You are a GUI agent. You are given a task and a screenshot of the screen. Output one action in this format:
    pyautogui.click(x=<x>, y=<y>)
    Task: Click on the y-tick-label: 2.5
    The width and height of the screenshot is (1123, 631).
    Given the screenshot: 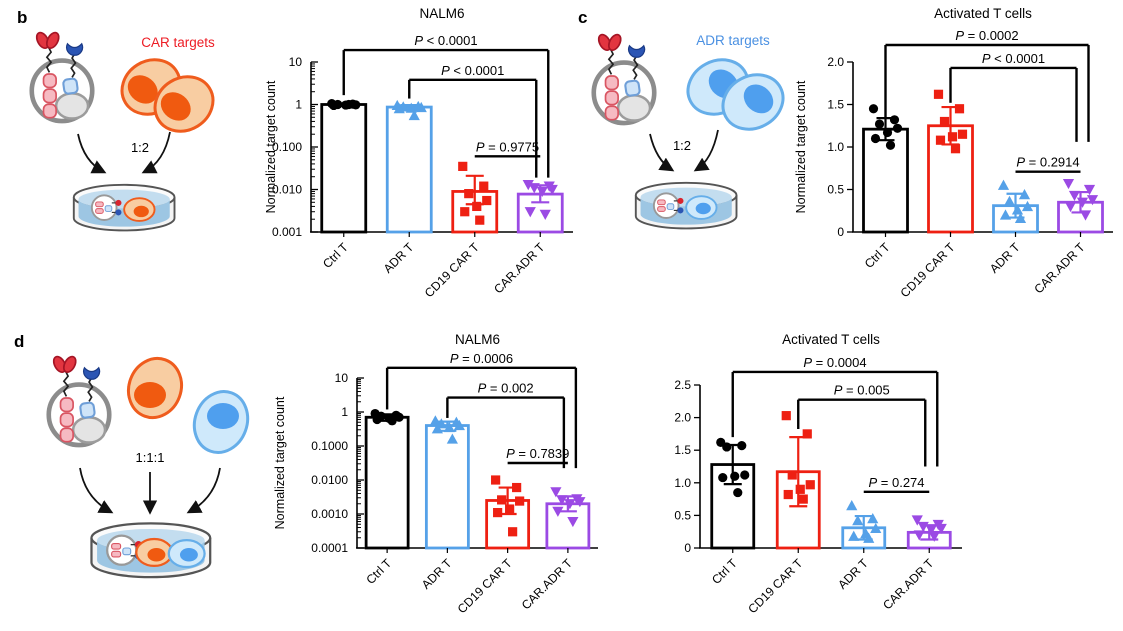 What is the action you would take?
    pyautogui.click(x=682, y=385)
    